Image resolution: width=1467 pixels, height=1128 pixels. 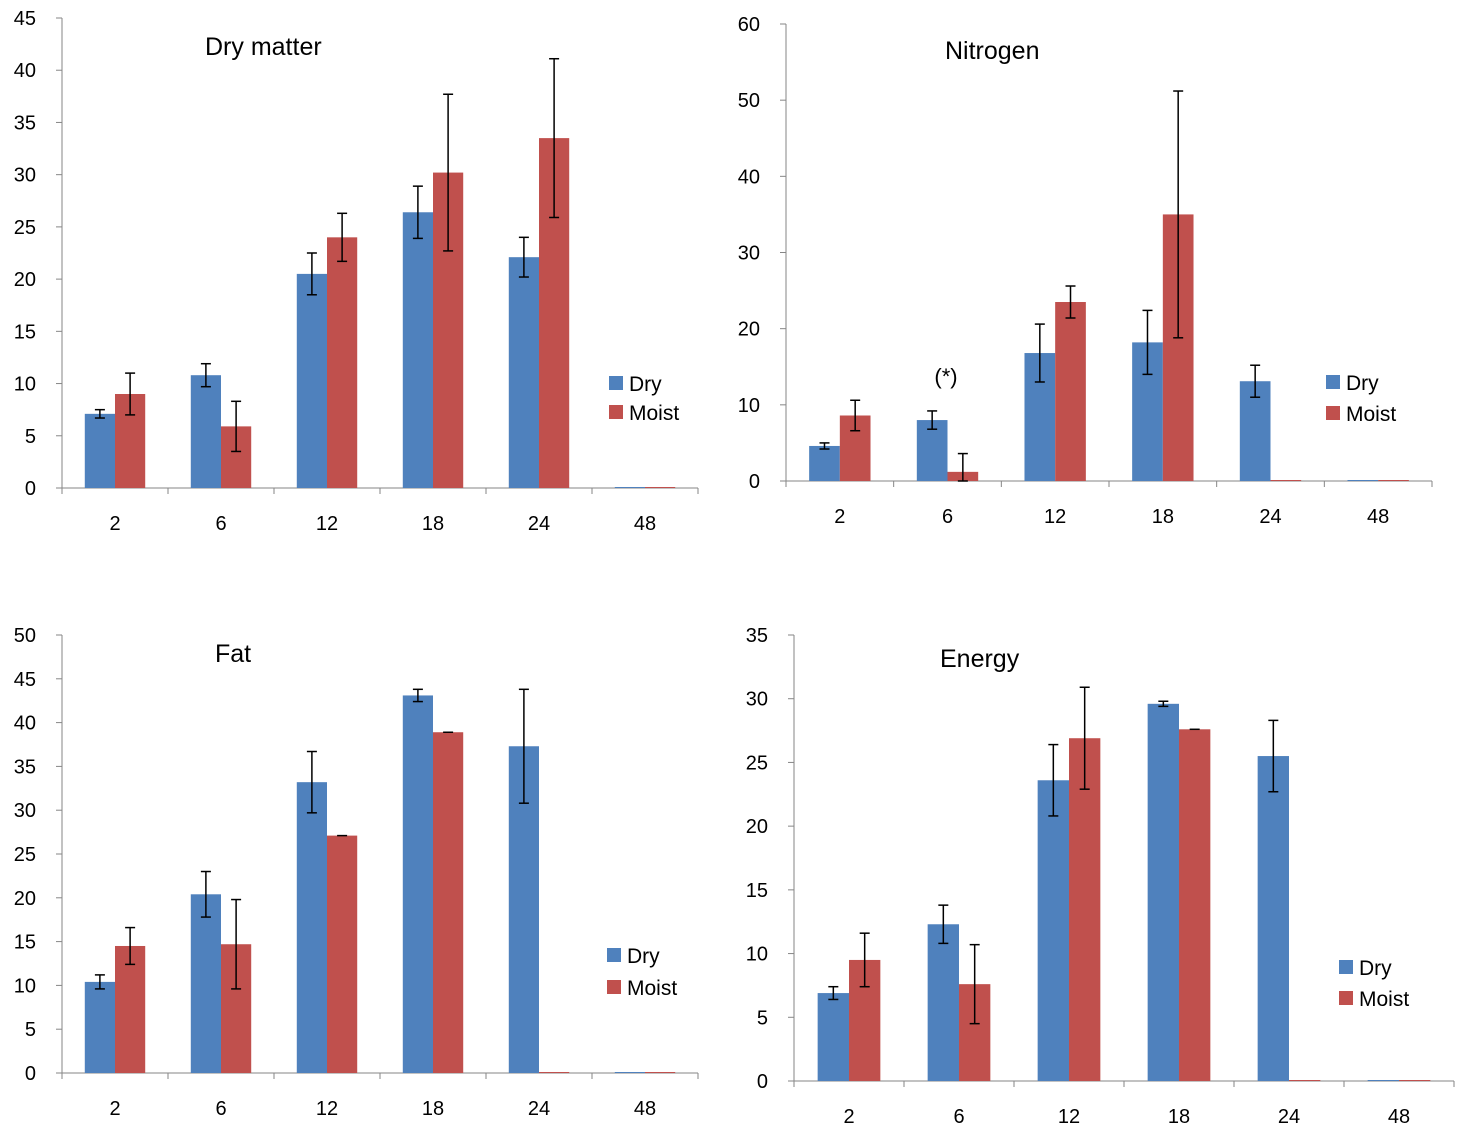 I want to click on y-tick-label: 60, so click(x=749, y=25).